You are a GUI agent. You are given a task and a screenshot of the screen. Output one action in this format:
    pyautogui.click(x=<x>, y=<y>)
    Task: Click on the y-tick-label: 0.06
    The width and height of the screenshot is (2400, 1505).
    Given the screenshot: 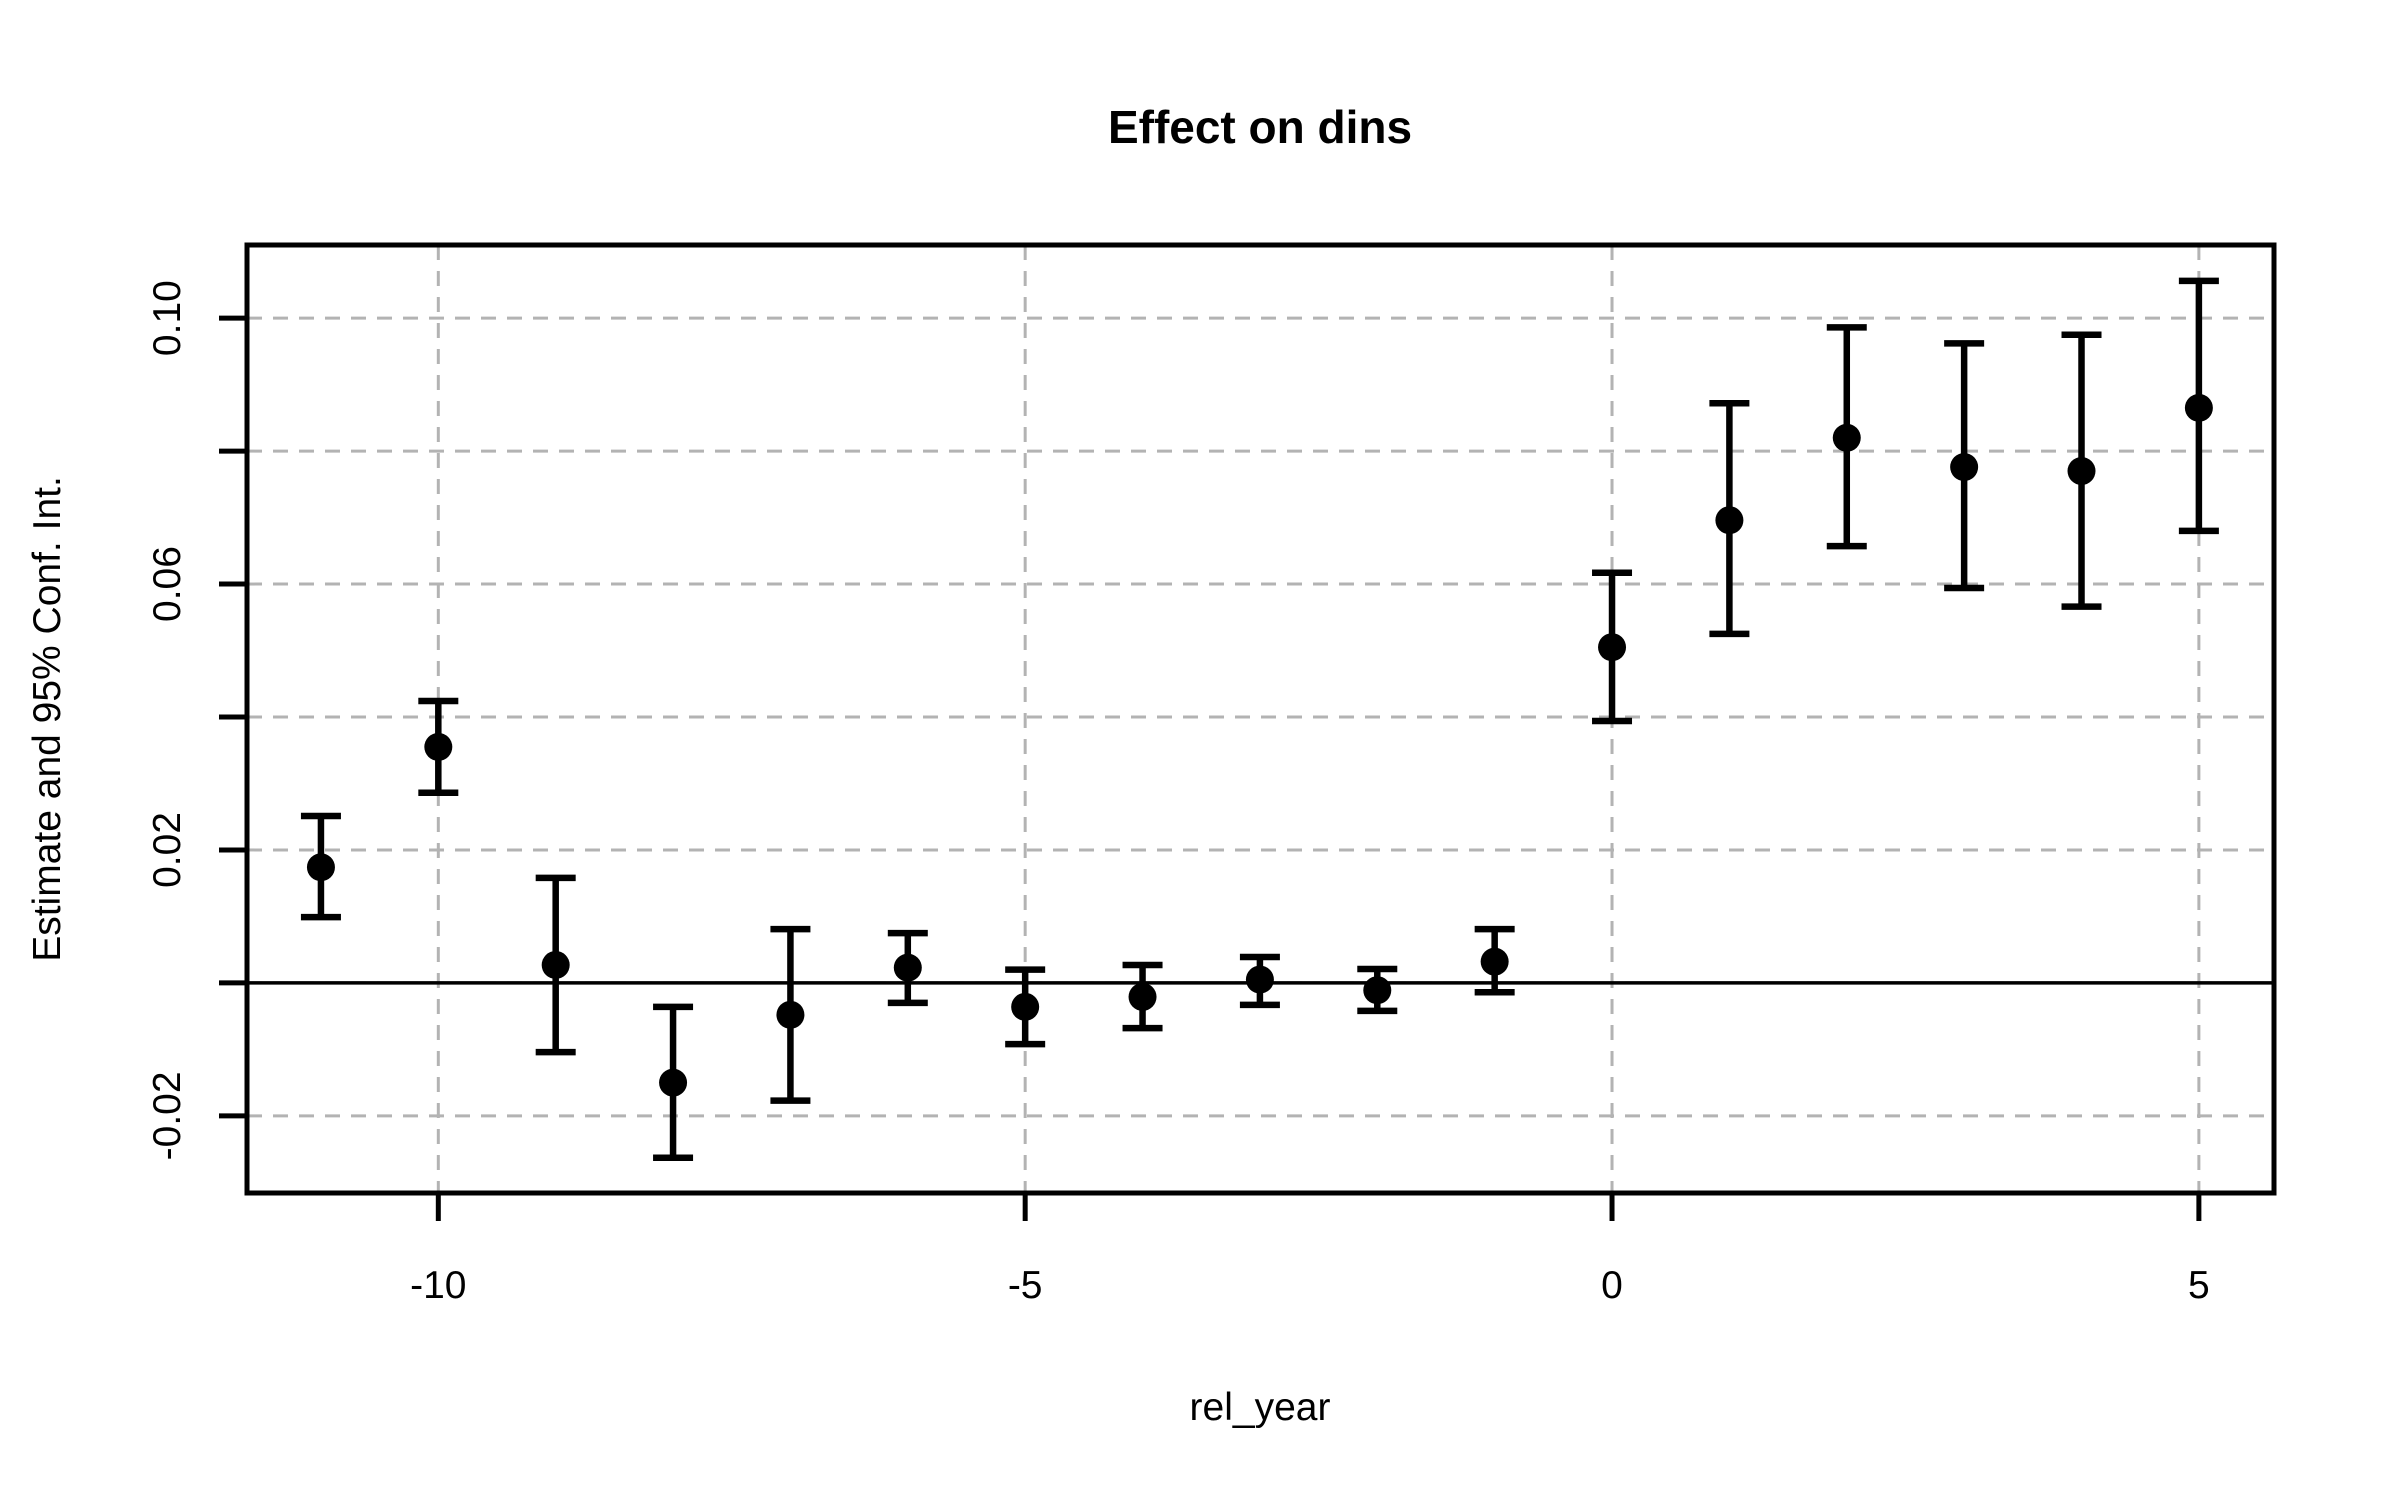 What is the action you would take?
    pyautogui.click(x=167, y=584)
    